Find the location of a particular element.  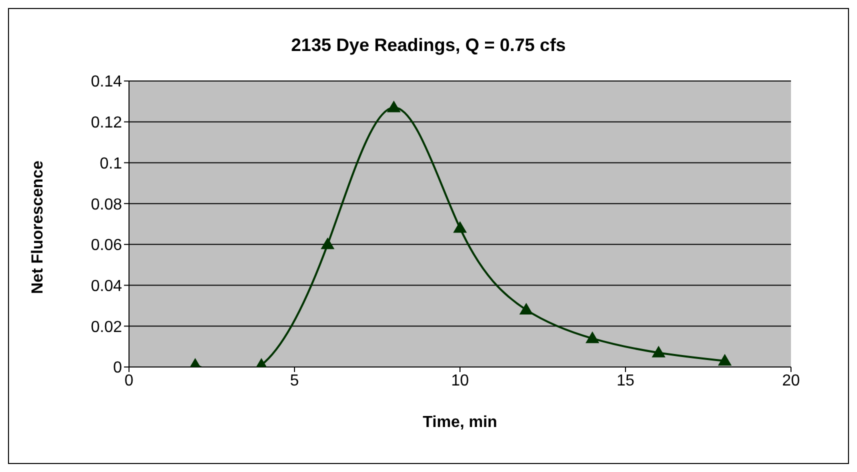

y-tick-label: 0.1 is located at coordinates (111, 163).